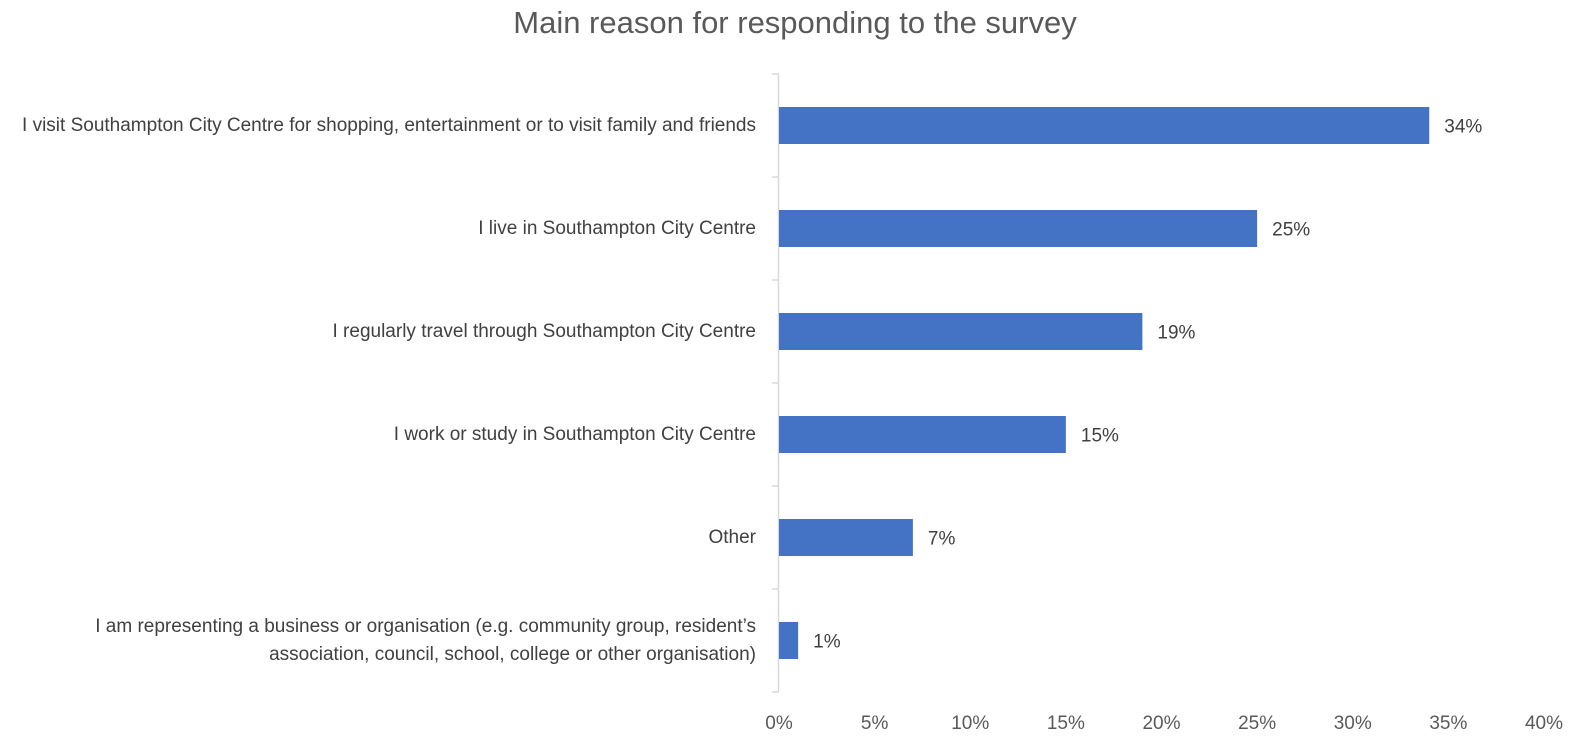 The image size is (1578, 739). I want to click on x-tick-label: 35%, so click(1448, 723).